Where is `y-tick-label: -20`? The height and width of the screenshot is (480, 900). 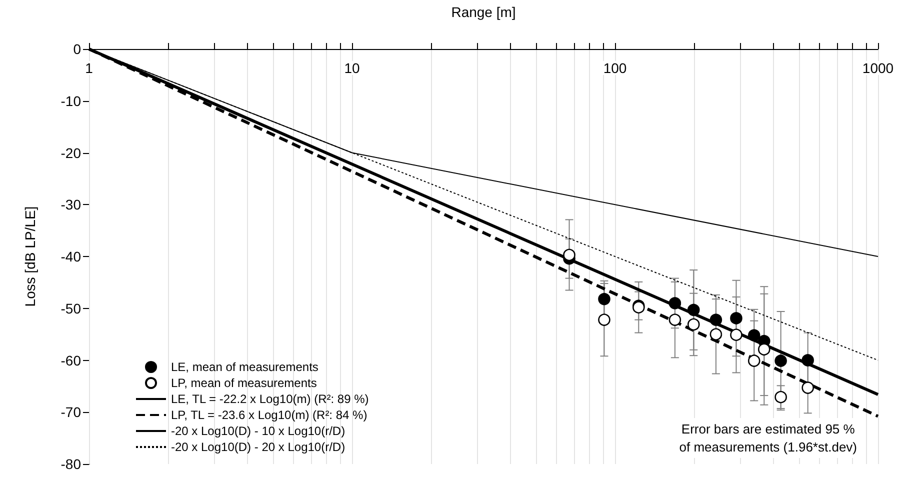 y-tick-label: -20 is located at coordinates (71, 152).